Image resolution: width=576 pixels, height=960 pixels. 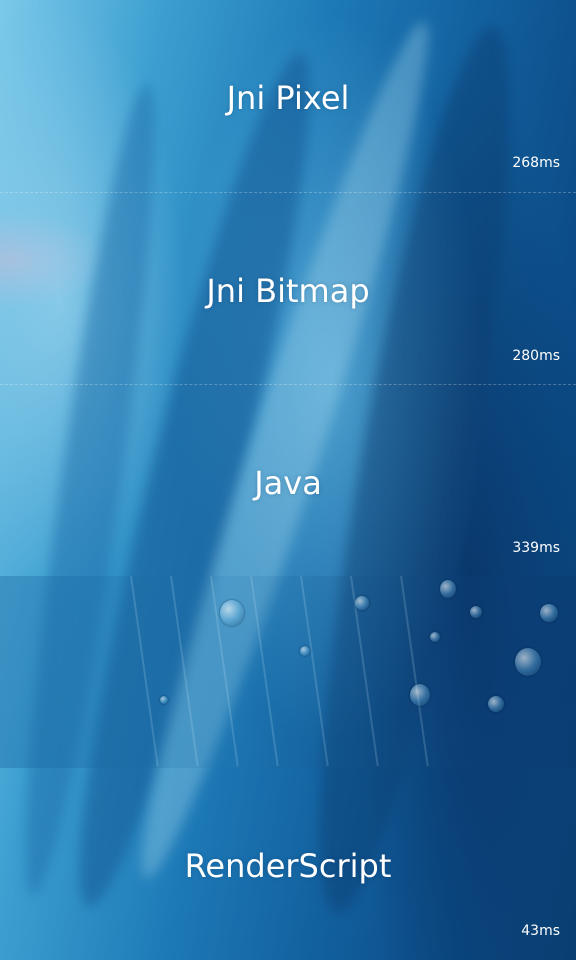 I want to click on panel-title: Jni Bitmap, so click(x=288, y=291).